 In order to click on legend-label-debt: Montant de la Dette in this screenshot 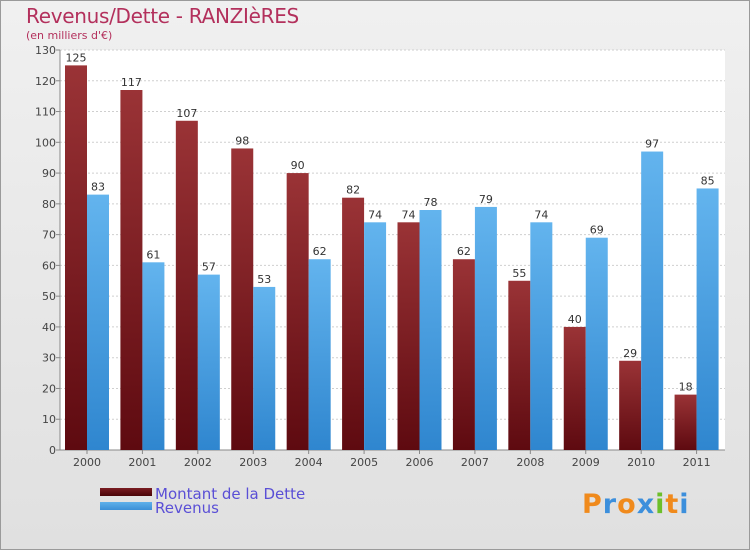, I will do `click(230, 494)`.